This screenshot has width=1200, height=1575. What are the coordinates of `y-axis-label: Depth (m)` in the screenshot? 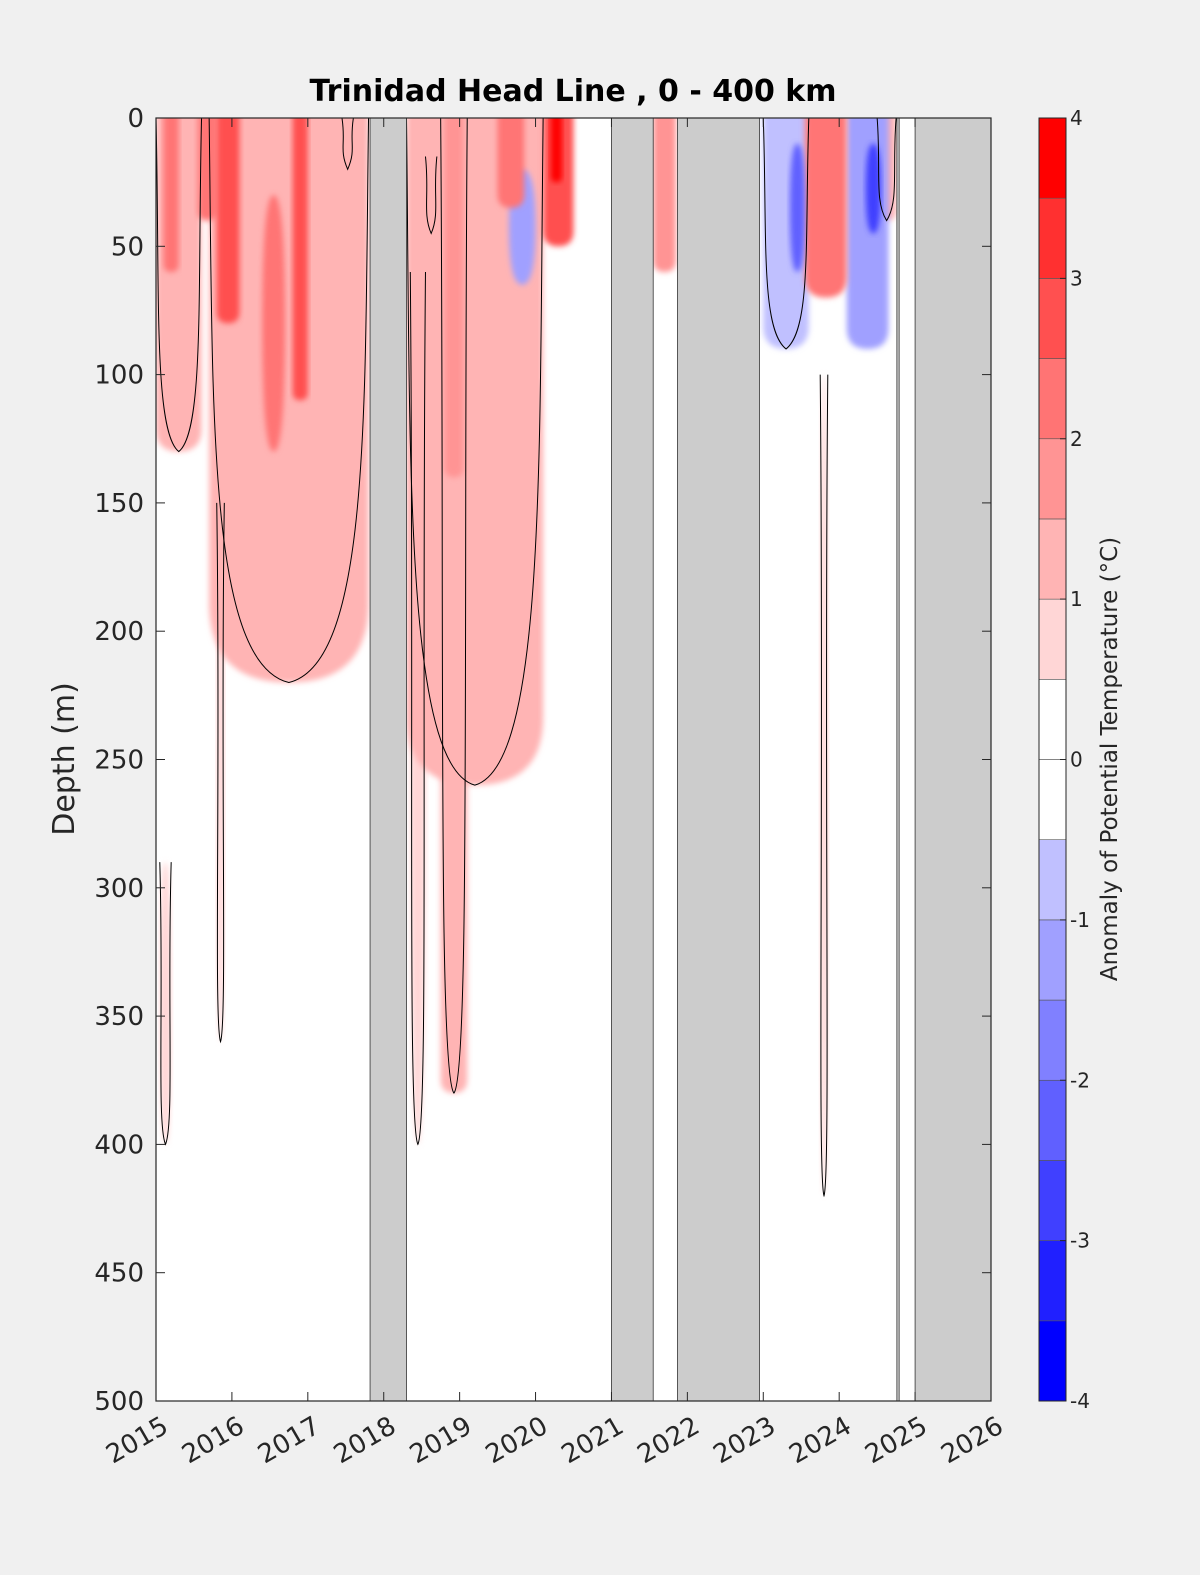 It's located at (64, 759).